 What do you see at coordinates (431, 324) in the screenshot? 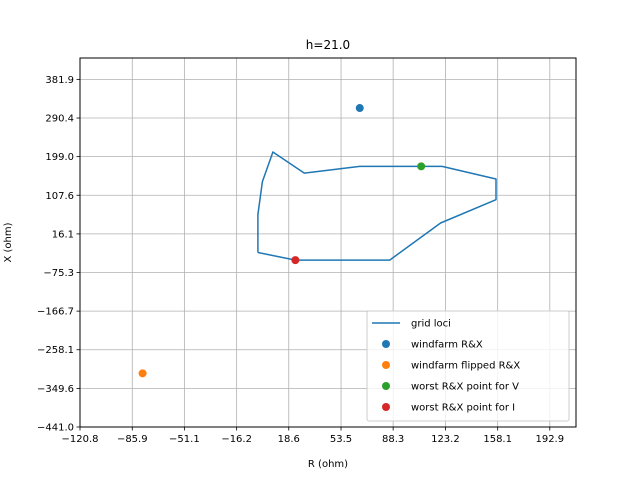
I see `legend-entry-label: grid loci` at bounding box center [431, 324].